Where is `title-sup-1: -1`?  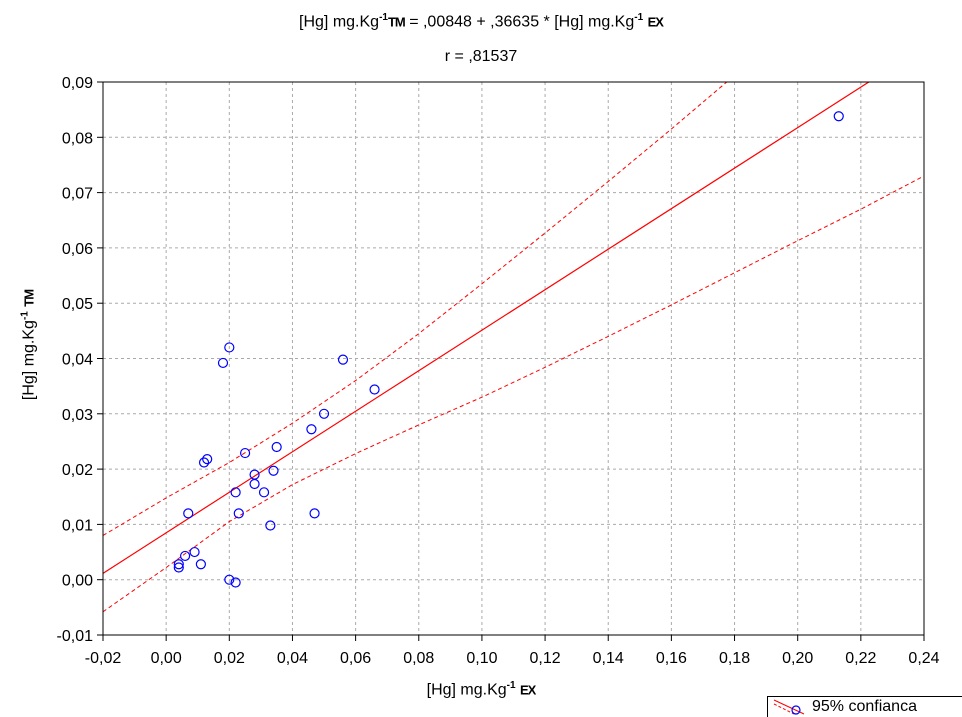 title-sup-1: -1 is located at coordinates (383, 17).